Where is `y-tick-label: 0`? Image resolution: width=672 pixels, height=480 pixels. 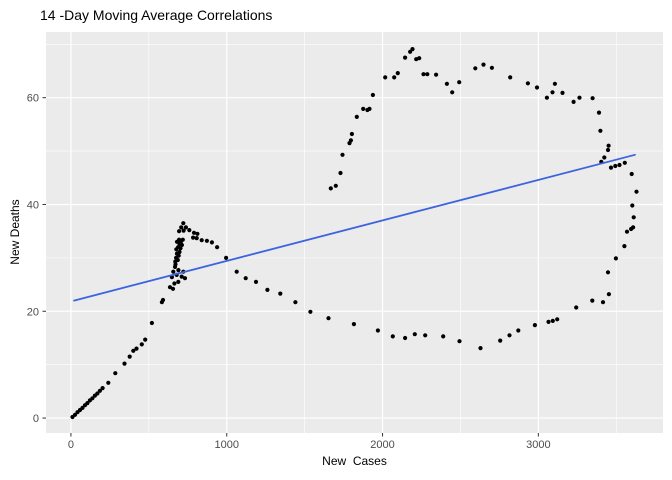 y-tick-label: 0 is located at coordinates (36, 419).